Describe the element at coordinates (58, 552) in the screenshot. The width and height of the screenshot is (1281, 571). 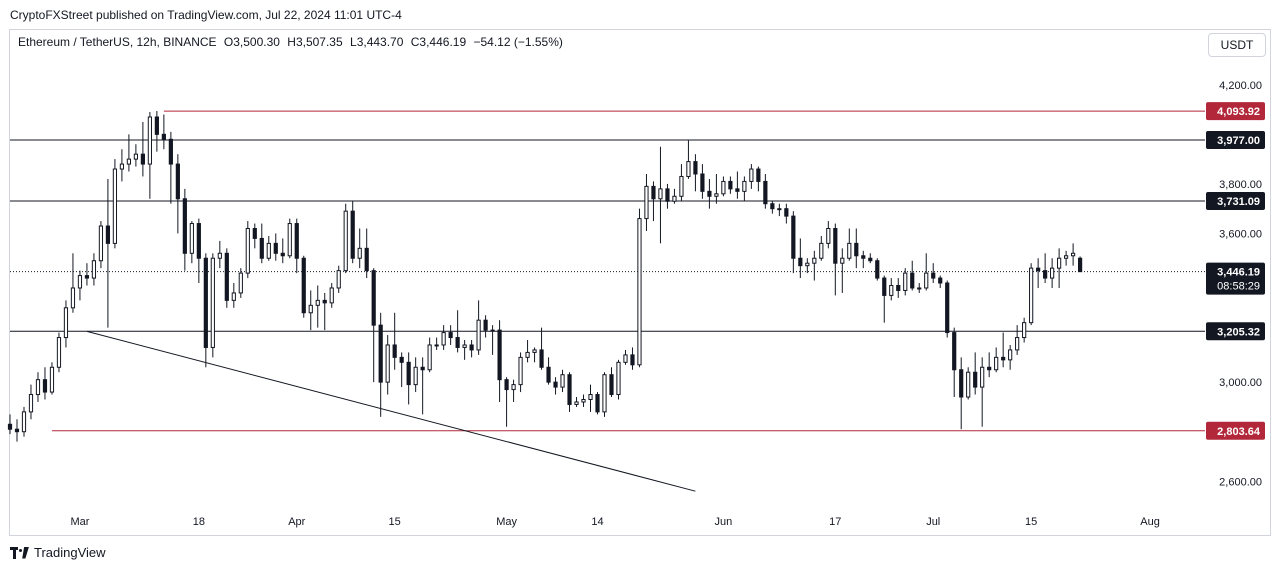
I see `tradingview-brand: TradingView` at that location.